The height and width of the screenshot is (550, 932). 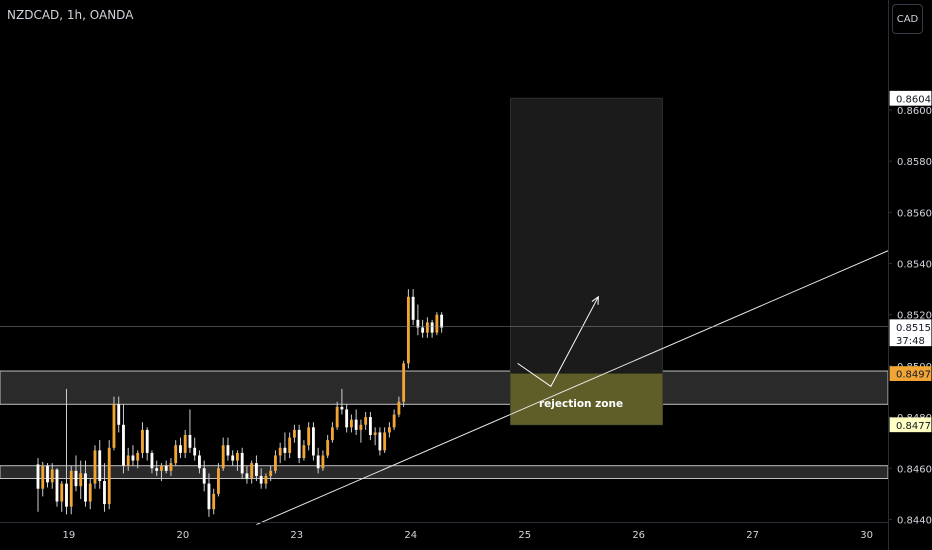 What do you see at coordinates (638, 535) in the screenshot?
I see `time-tick-label: 26` at bounding box center [638, 535].